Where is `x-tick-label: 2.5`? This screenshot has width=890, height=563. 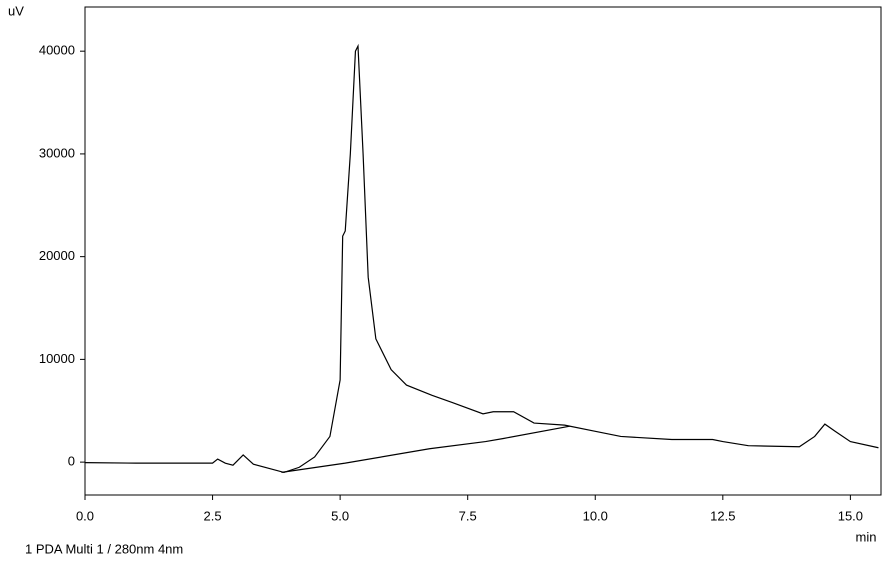
x-tick-label: 2.5 is located at coordinates (213, 515).